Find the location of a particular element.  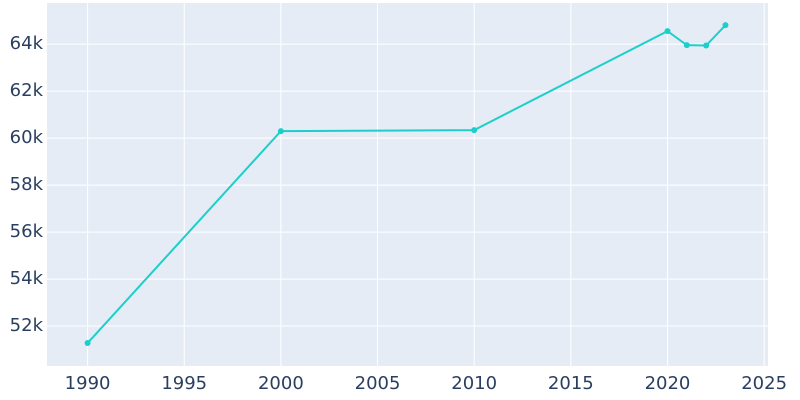

y-tick-label: 58k is located at coordinates (27, 184).